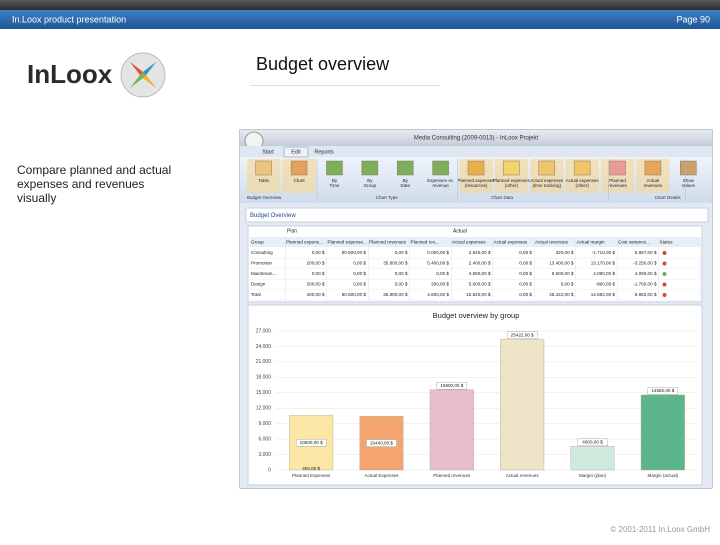 The image size is (720, 545). I want to click on cell: 35.800,00 $, so click(395, 263).